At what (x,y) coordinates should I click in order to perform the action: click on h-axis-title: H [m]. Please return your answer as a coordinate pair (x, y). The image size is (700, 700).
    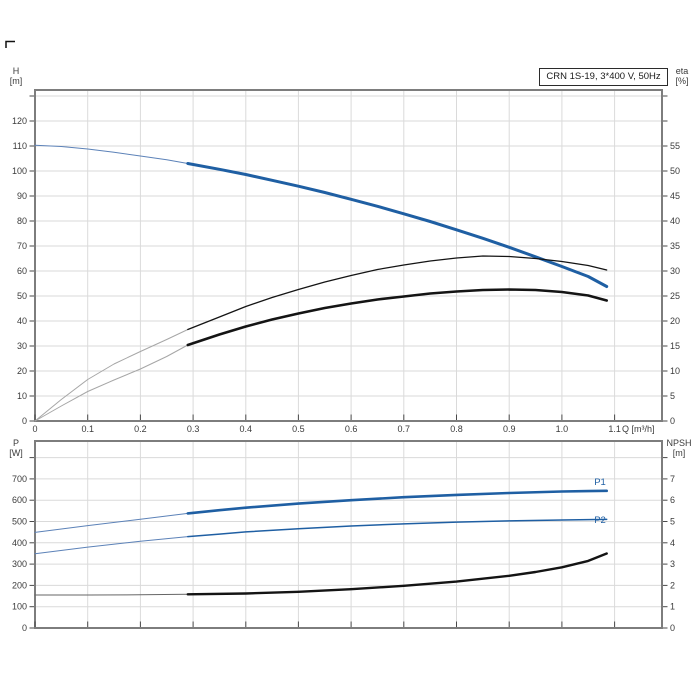
    Looking at the image, I should click on (16, 76).